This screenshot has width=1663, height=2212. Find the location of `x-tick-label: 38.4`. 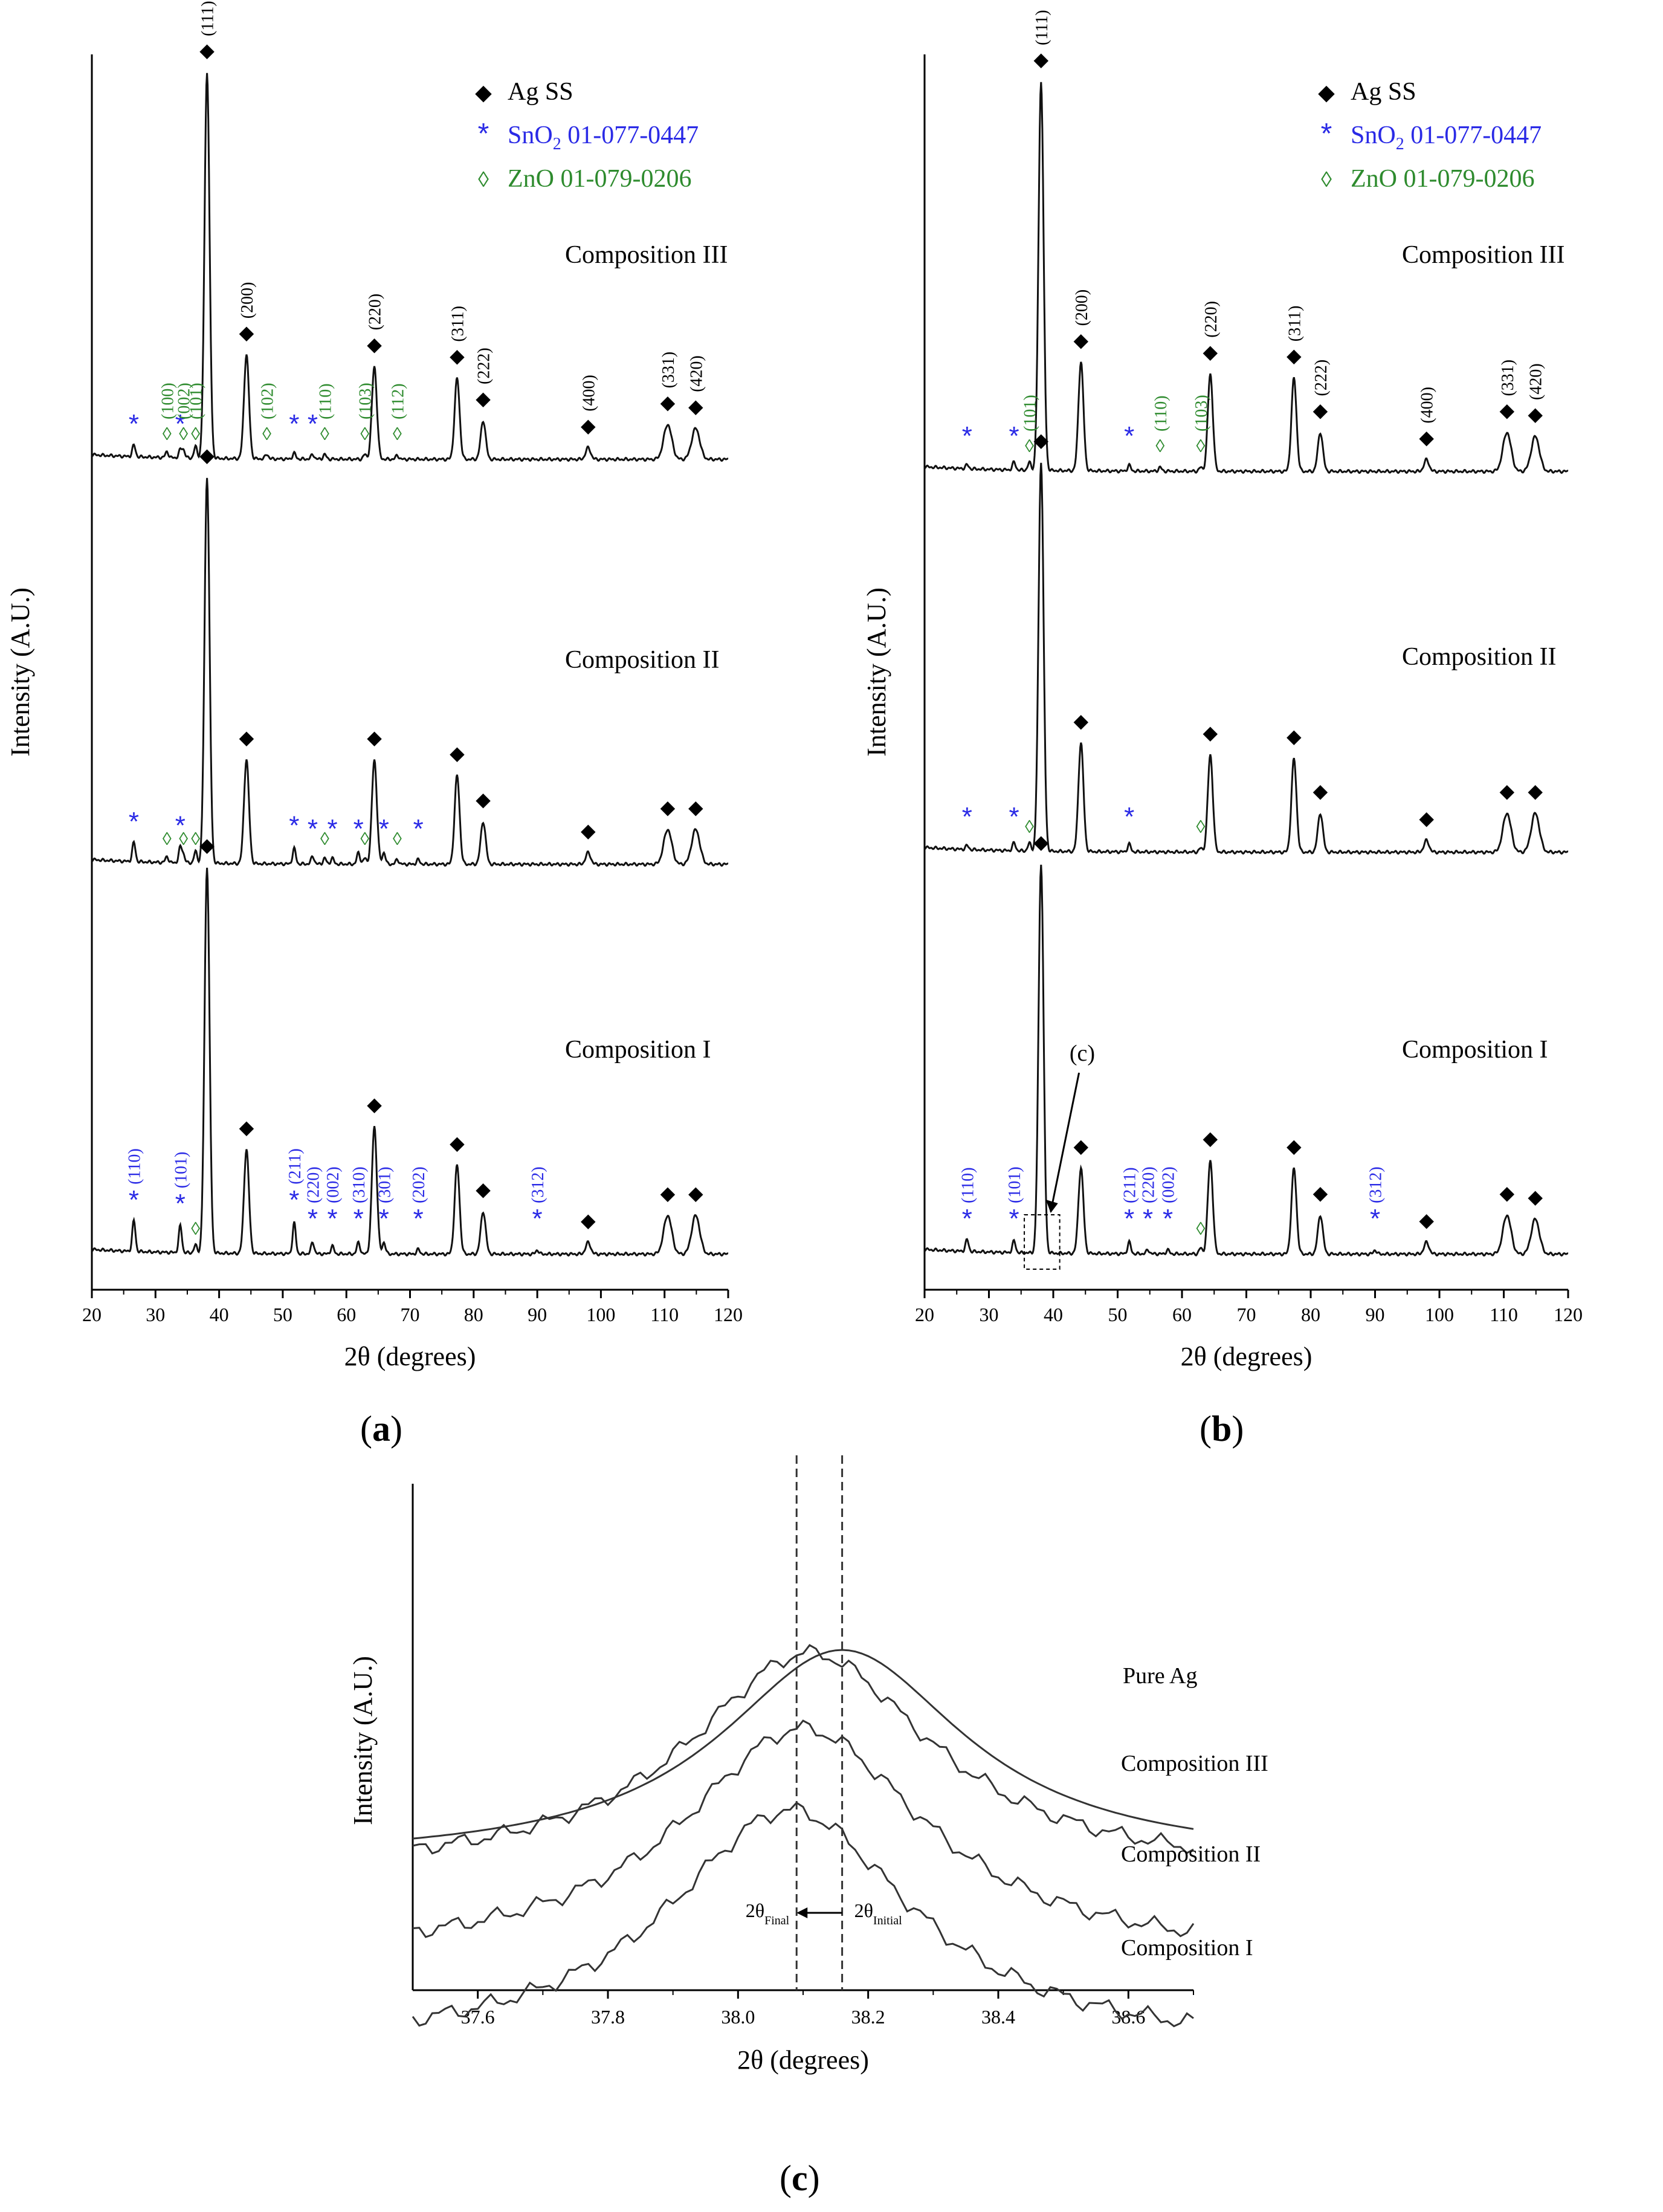

x-tick-label: 38.4 is located at coordinates (998, 2017).